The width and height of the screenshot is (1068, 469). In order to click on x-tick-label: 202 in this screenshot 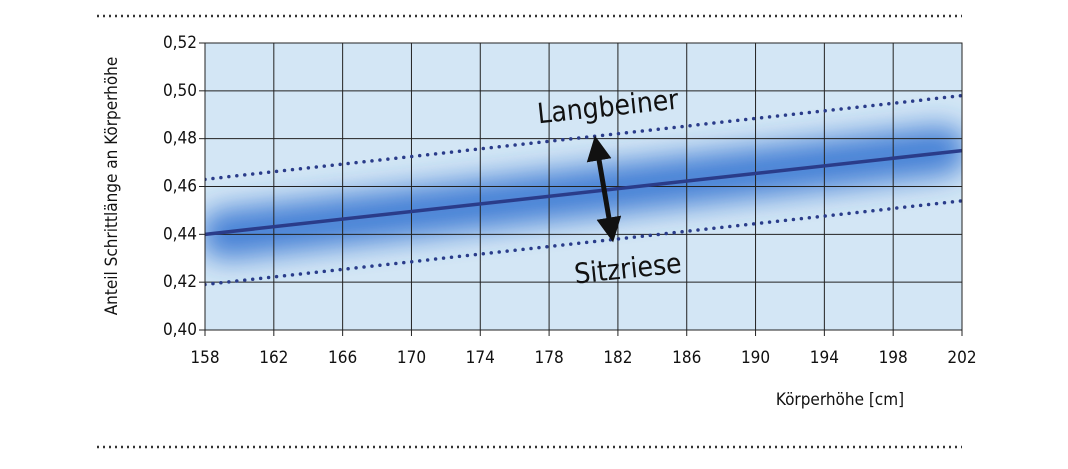, I will do `click(961, 358)`.